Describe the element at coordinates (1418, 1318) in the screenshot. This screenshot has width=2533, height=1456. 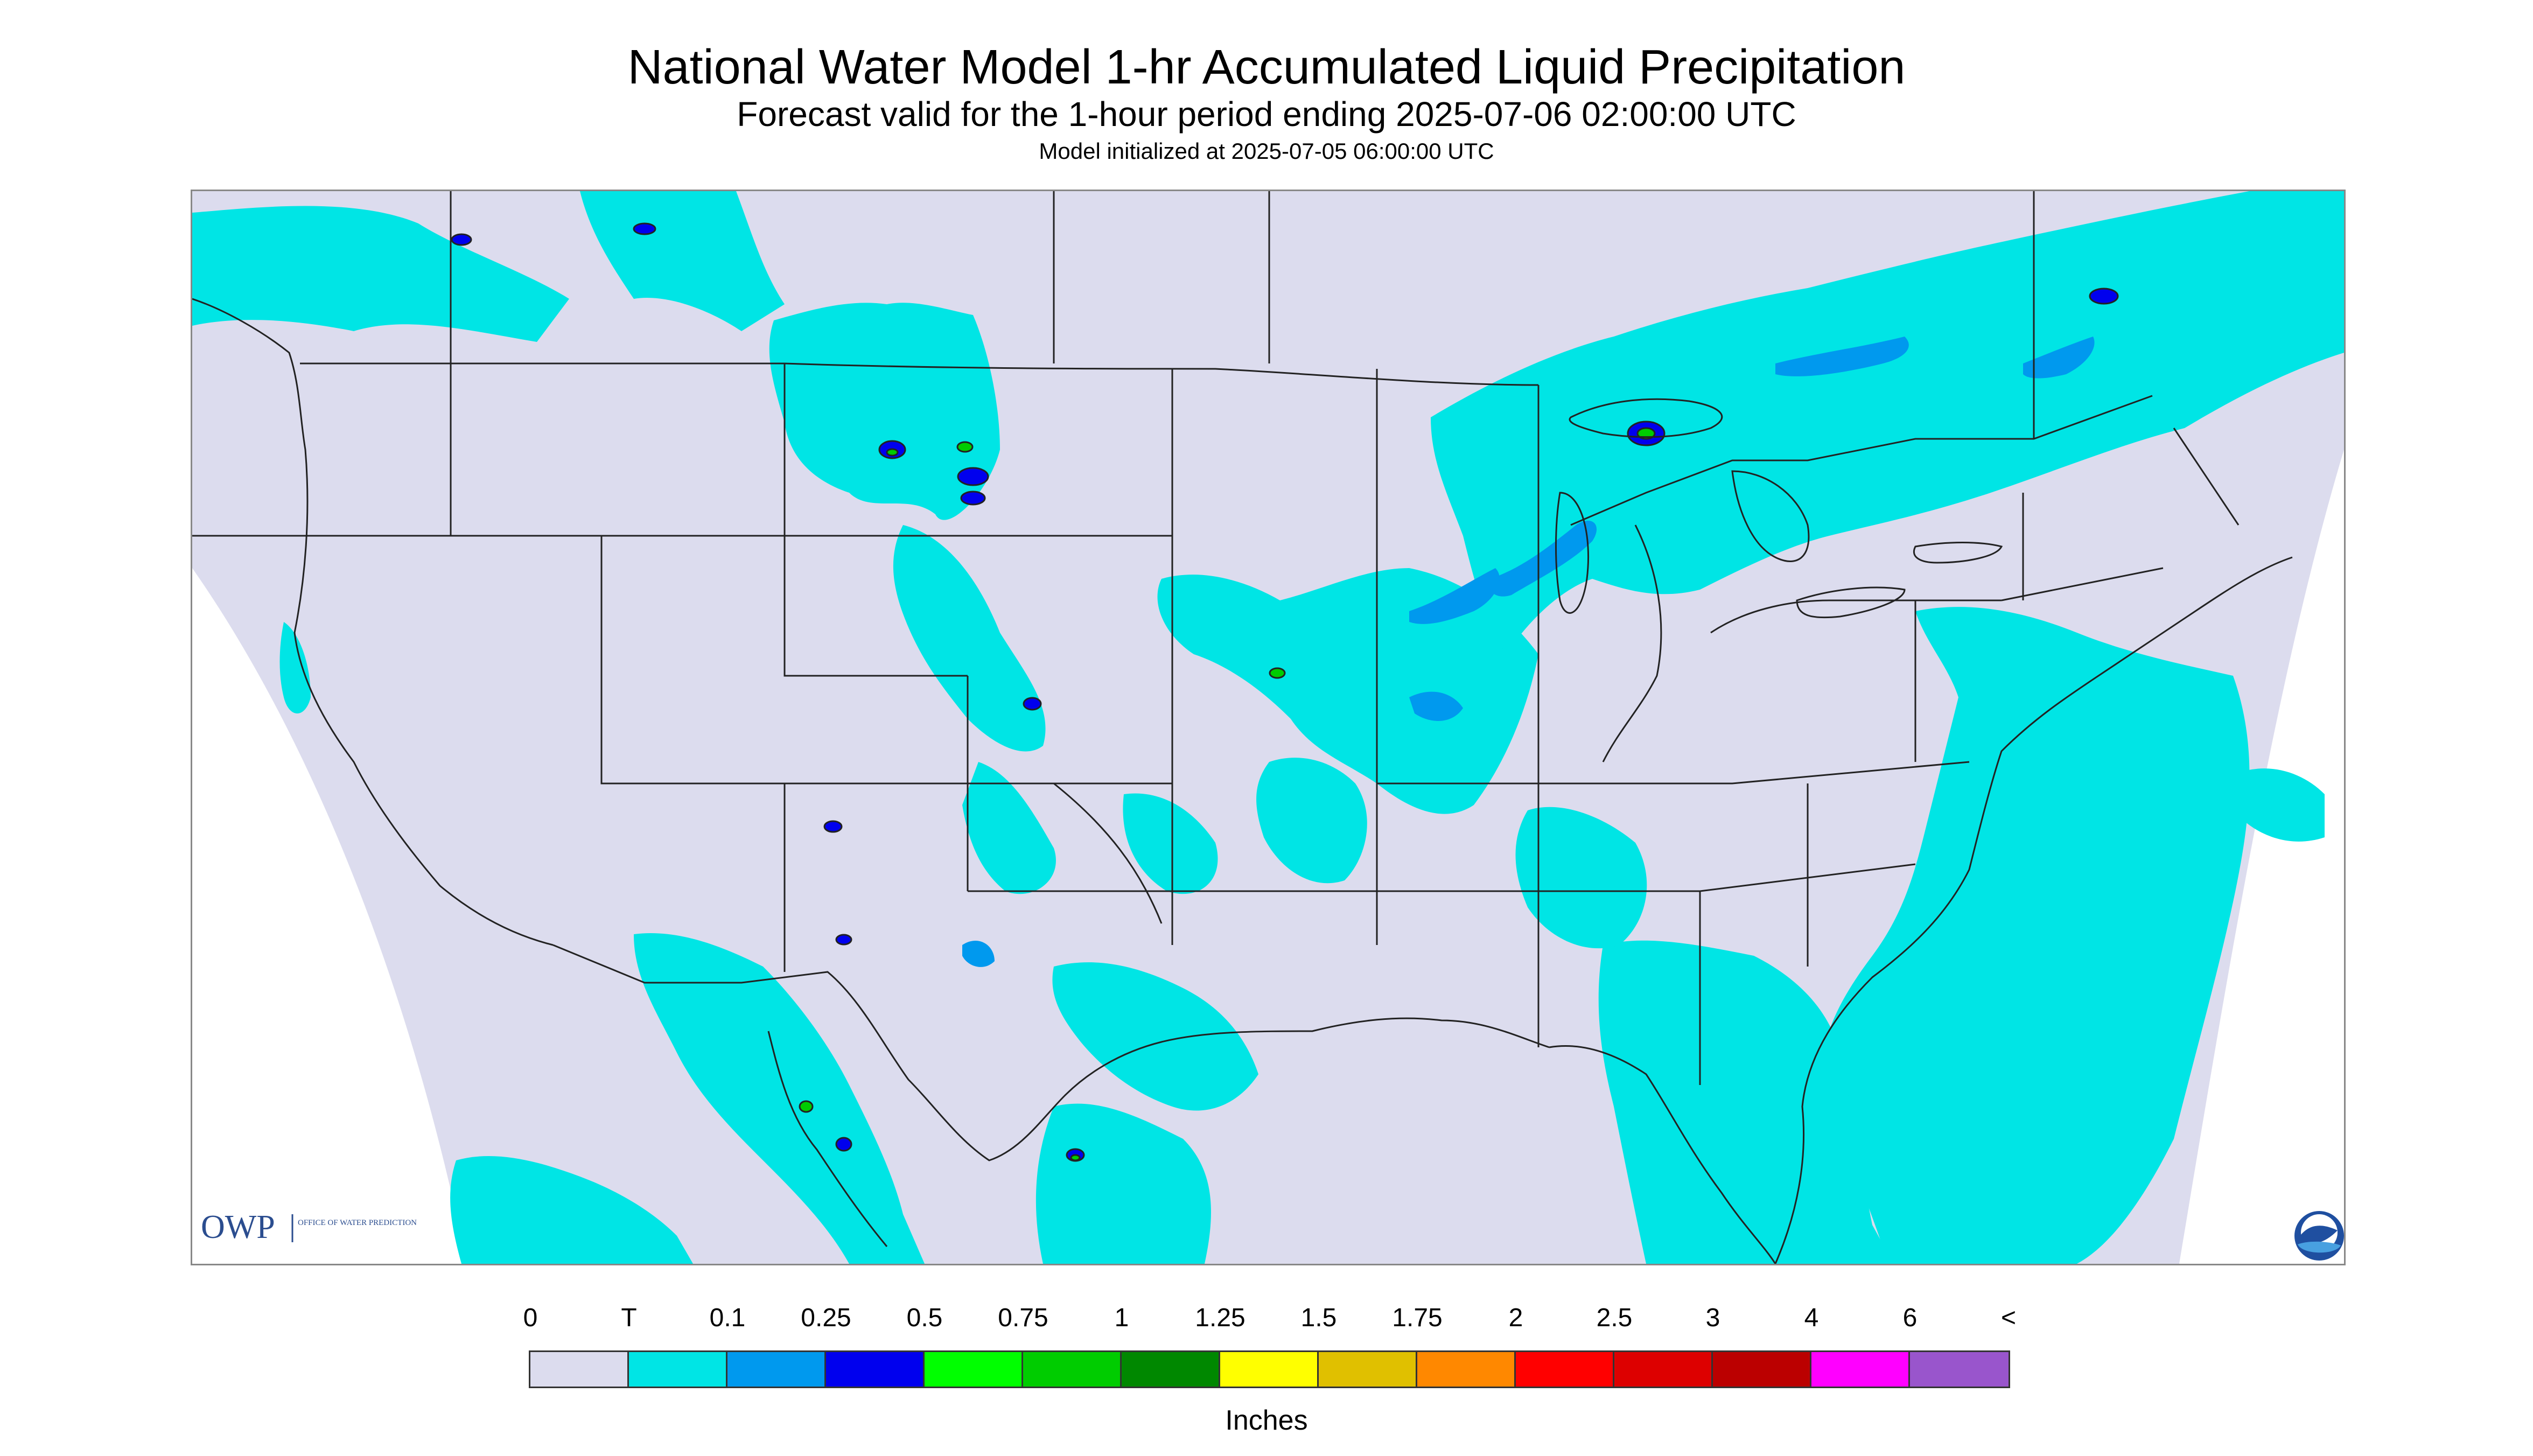
I see `legend-label: 1.75` at that location.